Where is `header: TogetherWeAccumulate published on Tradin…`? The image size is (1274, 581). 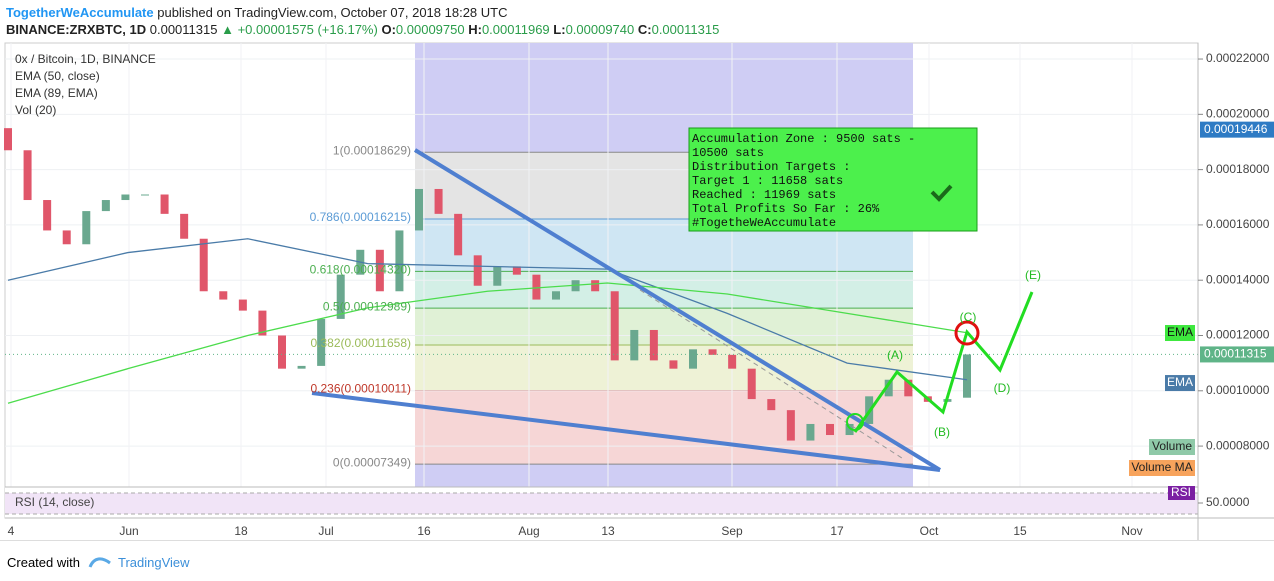
header: TogetherWeAccumulate published on Tradin… is located at coordinates (362, 21).